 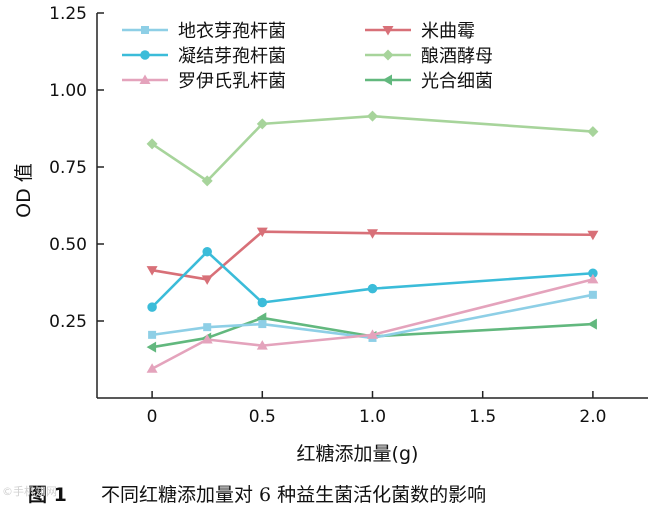 What do you see at coordinates (68, 91) in the screenshot?
I see `y-tick-label: 1.00` at bounding box center [68, 91].